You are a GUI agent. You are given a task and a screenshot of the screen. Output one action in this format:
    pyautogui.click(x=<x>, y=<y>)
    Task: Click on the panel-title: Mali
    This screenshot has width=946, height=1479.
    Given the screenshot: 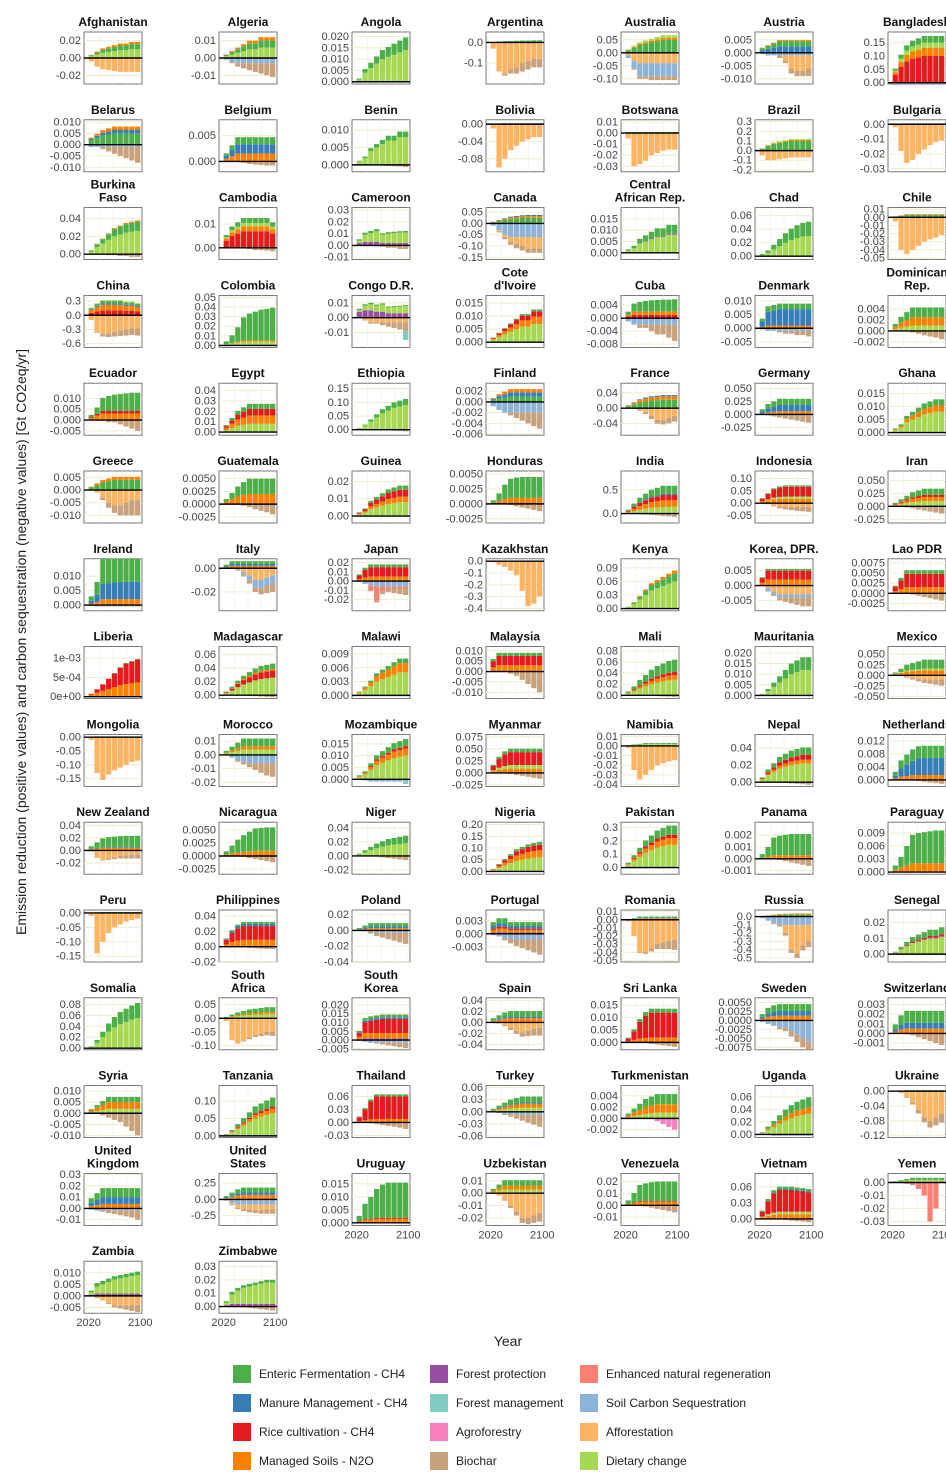 What is the action you would take?
    pyautogui.click(x=649, y=637)
    